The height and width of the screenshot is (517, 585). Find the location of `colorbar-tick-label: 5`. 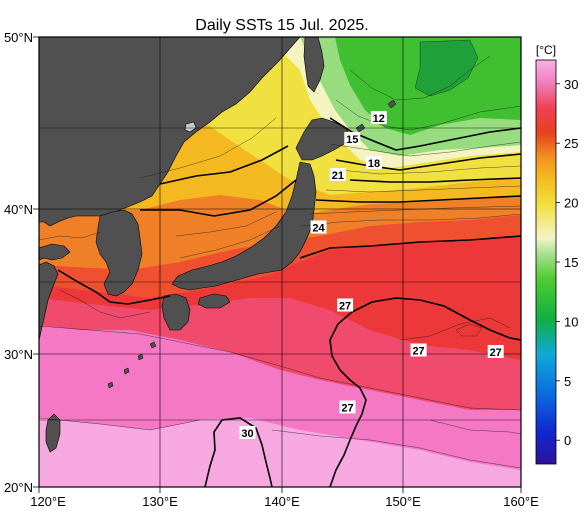

colorbar-tick-label: 5 is located at coordinates (567, 381).